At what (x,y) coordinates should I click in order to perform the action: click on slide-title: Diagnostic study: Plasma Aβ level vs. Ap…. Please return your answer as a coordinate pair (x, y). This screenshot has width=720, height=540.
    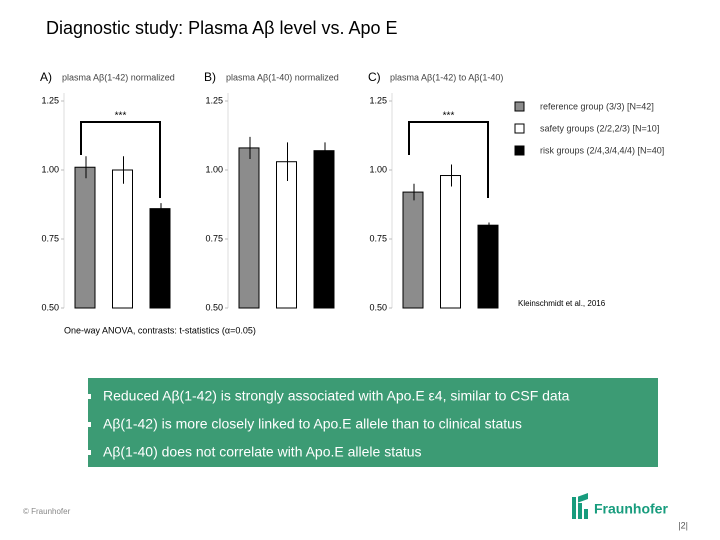
    Looking at the image, I should click on (222, 28).